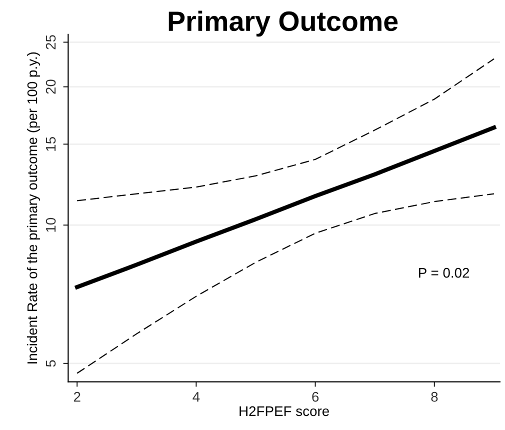 The width and height of the screenshot is (505, 430). I want to click on x-tick-label: 4, so click(196, 397).